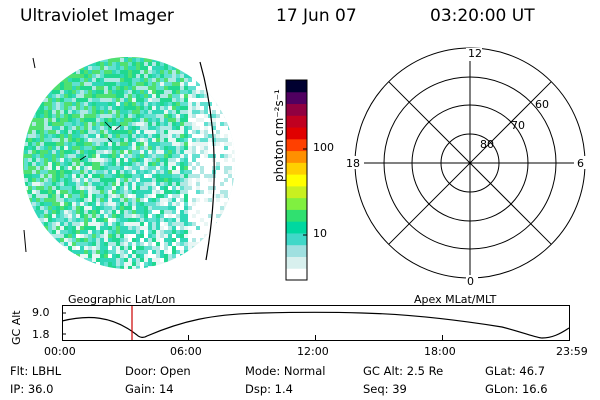  What do you see at coordinates (158, 371) in the screenshot?
I see `door-info: Door: Open` at bounding box center [158, 371].